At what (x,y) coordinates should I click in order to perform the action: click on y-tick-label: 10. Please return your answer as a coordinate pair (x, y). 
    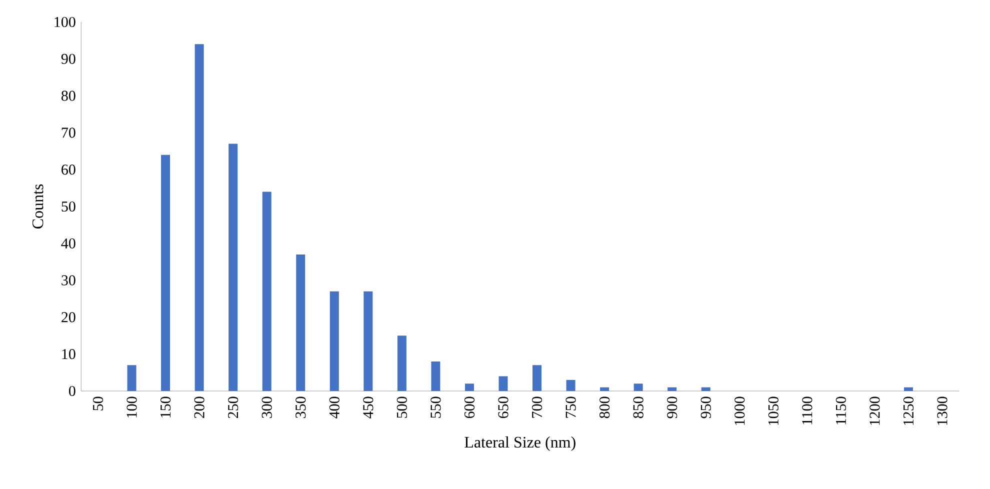
    Looking at the image, I should click on (69, 354).